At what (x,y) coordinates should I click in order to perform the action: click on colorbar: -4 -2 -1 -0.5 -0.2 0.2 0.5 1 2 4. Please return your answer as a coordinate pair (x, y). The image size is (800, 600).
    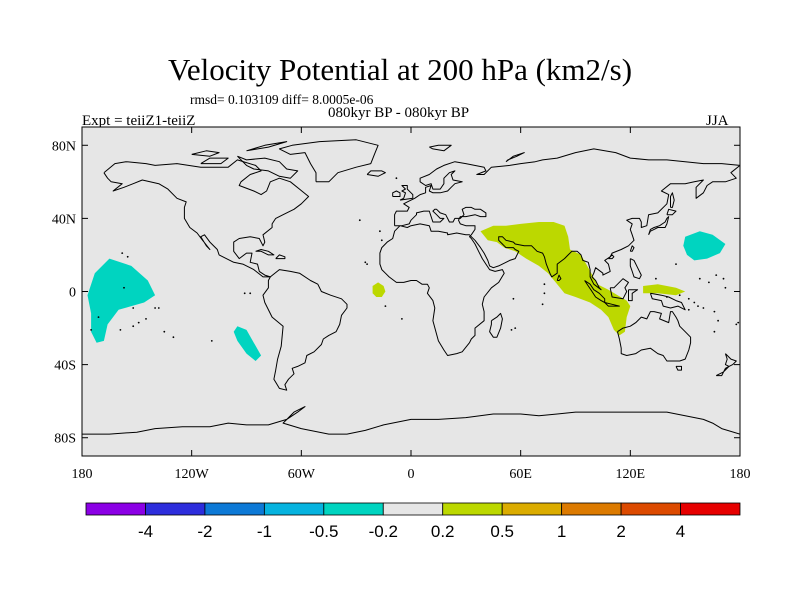
    Looking at the image, I should click on (413, 521).